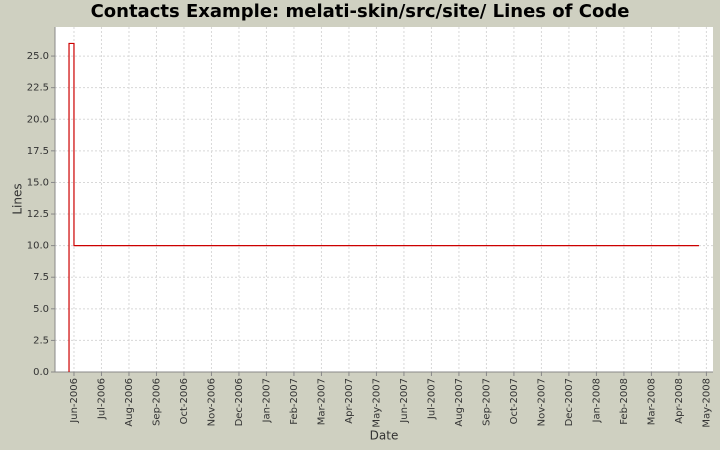  I want to click on x-tick-label: Sep-2007, so click(486, 402).